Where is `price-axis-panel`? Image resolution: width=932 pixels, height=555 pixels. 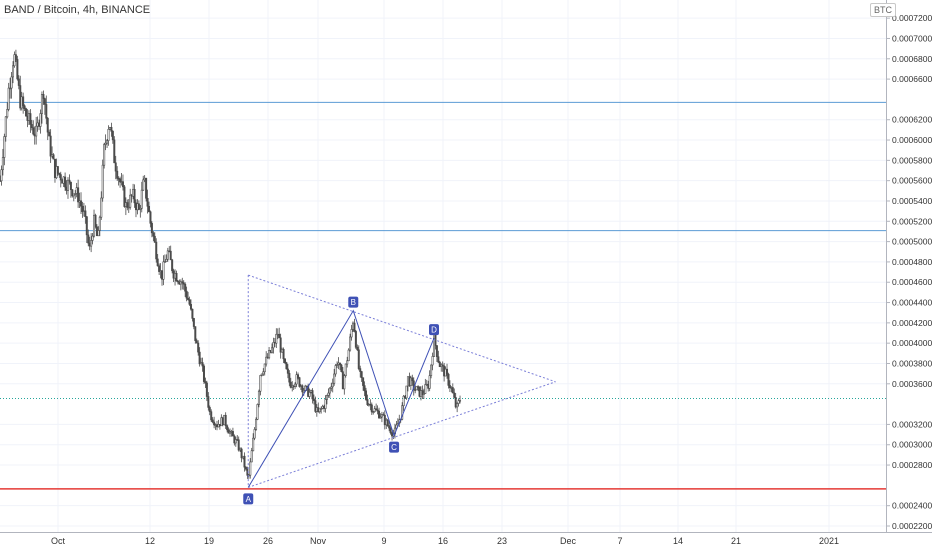 price-axis-panel is located at coordinates (909, 275).